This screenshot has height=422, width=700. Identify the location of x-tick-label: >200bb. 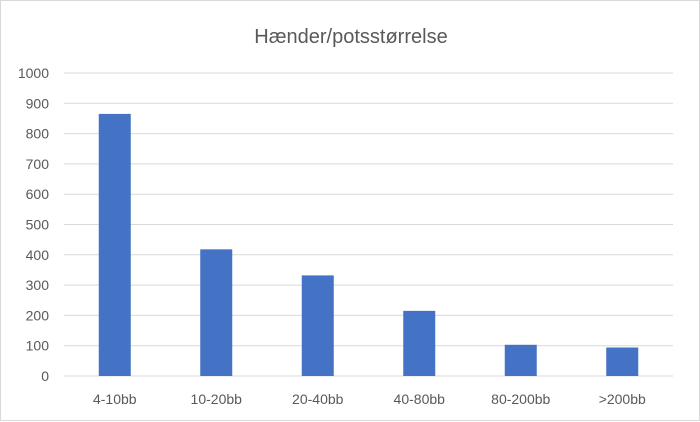
(622, 399).